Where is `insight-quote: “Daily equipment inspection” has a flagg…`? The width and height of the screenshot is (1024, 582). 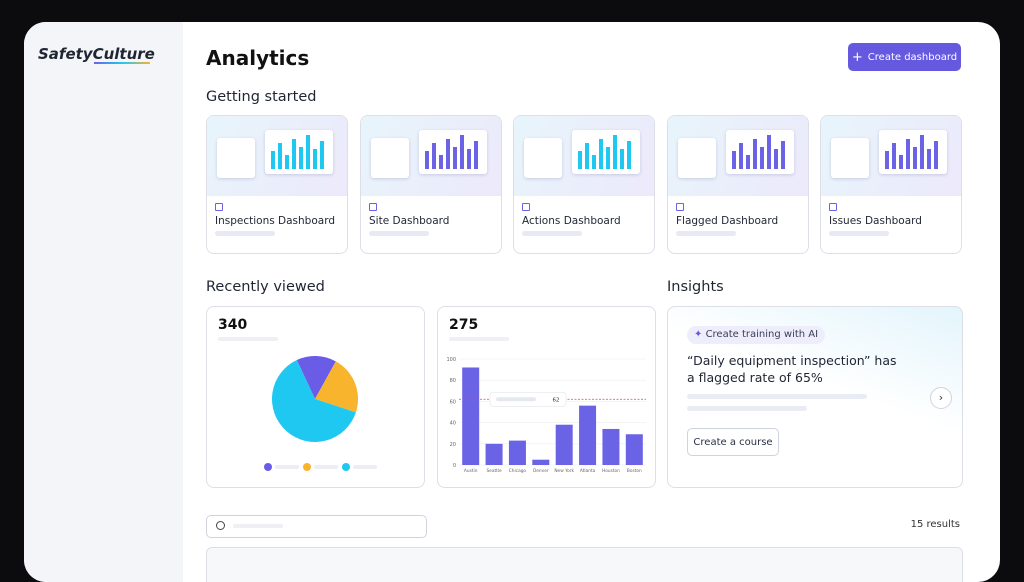
insight-quote: “Daily equipment inspection” has a flagg… is located at coordinates (792, 369).